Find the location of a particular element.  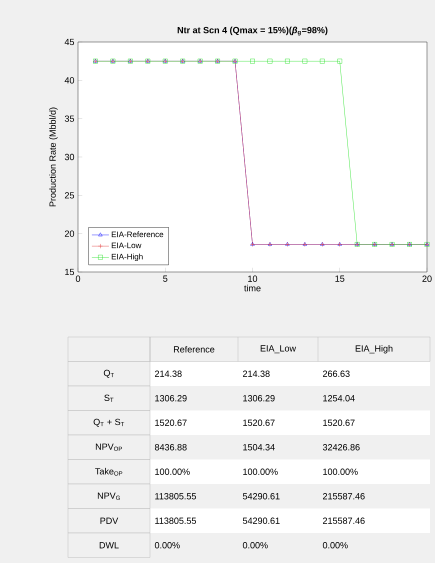

x-tick-label: 10 is located at coordinates (253, 279).